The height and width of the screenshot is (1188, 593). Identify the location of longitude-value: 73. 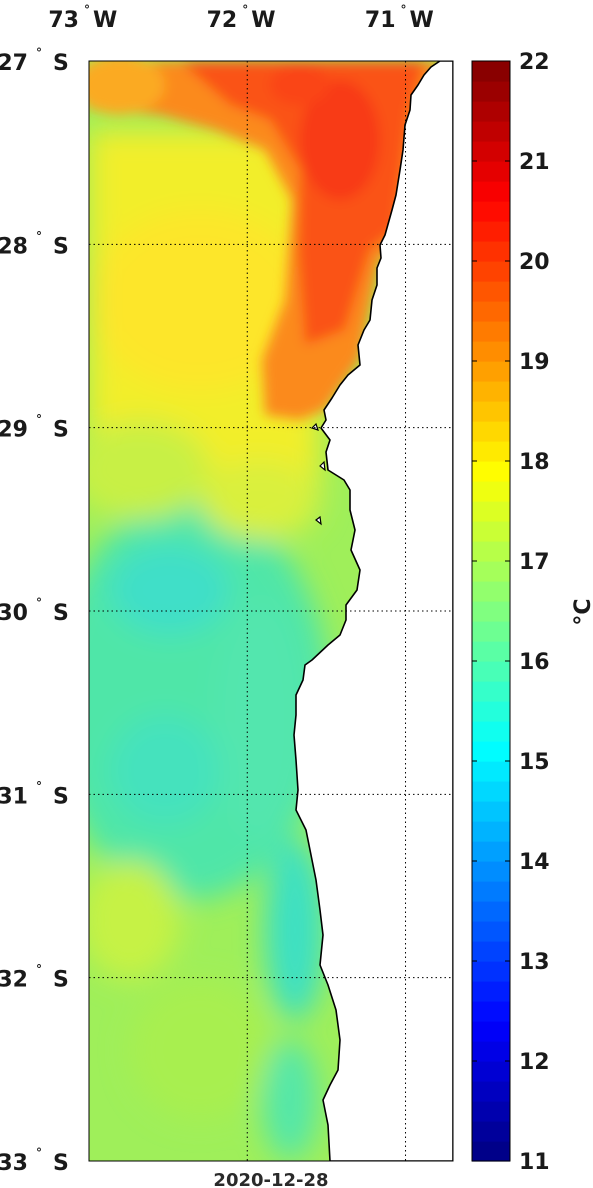
(63, 20).